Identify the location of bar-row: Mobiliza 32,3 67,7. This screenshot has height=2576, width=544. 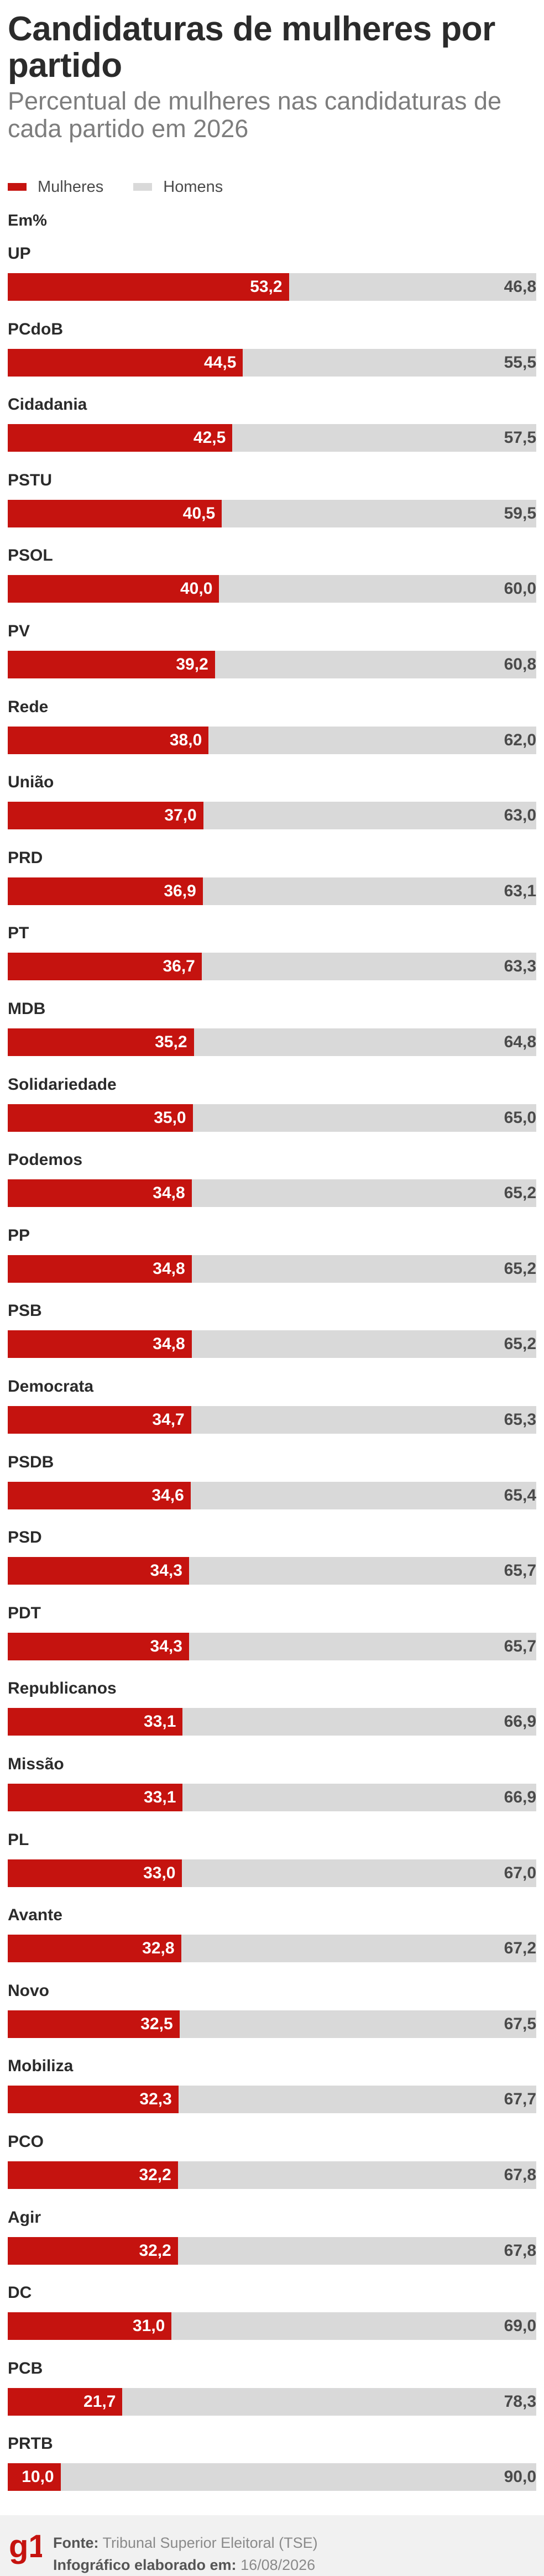
(272, 2082).